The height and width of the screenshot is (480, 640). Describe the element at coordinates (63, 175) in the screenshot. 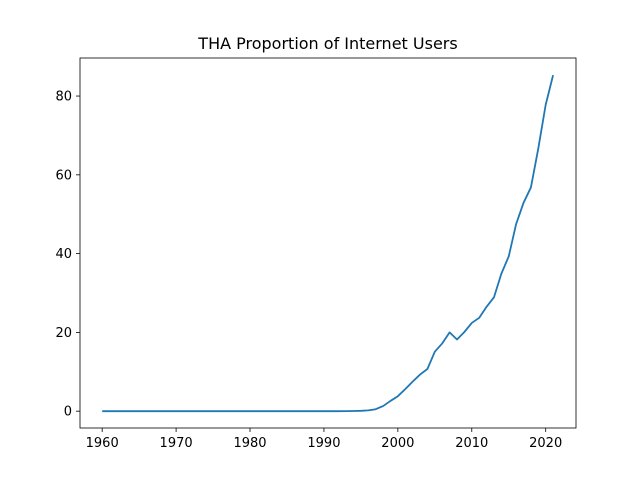

I see `y-tick-label: 60` at that location.